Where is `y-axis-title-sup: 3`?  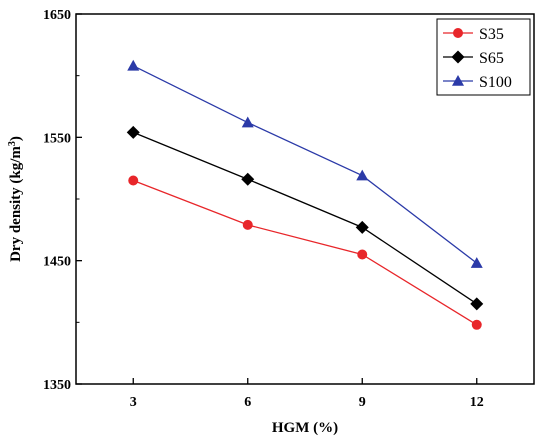 y-axis-title-sup: 3 is located at coordinates (12, 143).